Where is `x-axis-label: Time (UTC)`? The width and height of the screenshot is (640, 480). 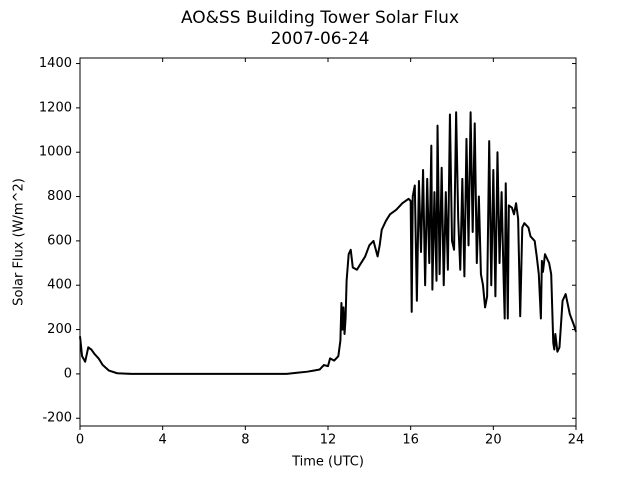
x-axis-label: Time (UTC) is located at coordinates (327, 462).